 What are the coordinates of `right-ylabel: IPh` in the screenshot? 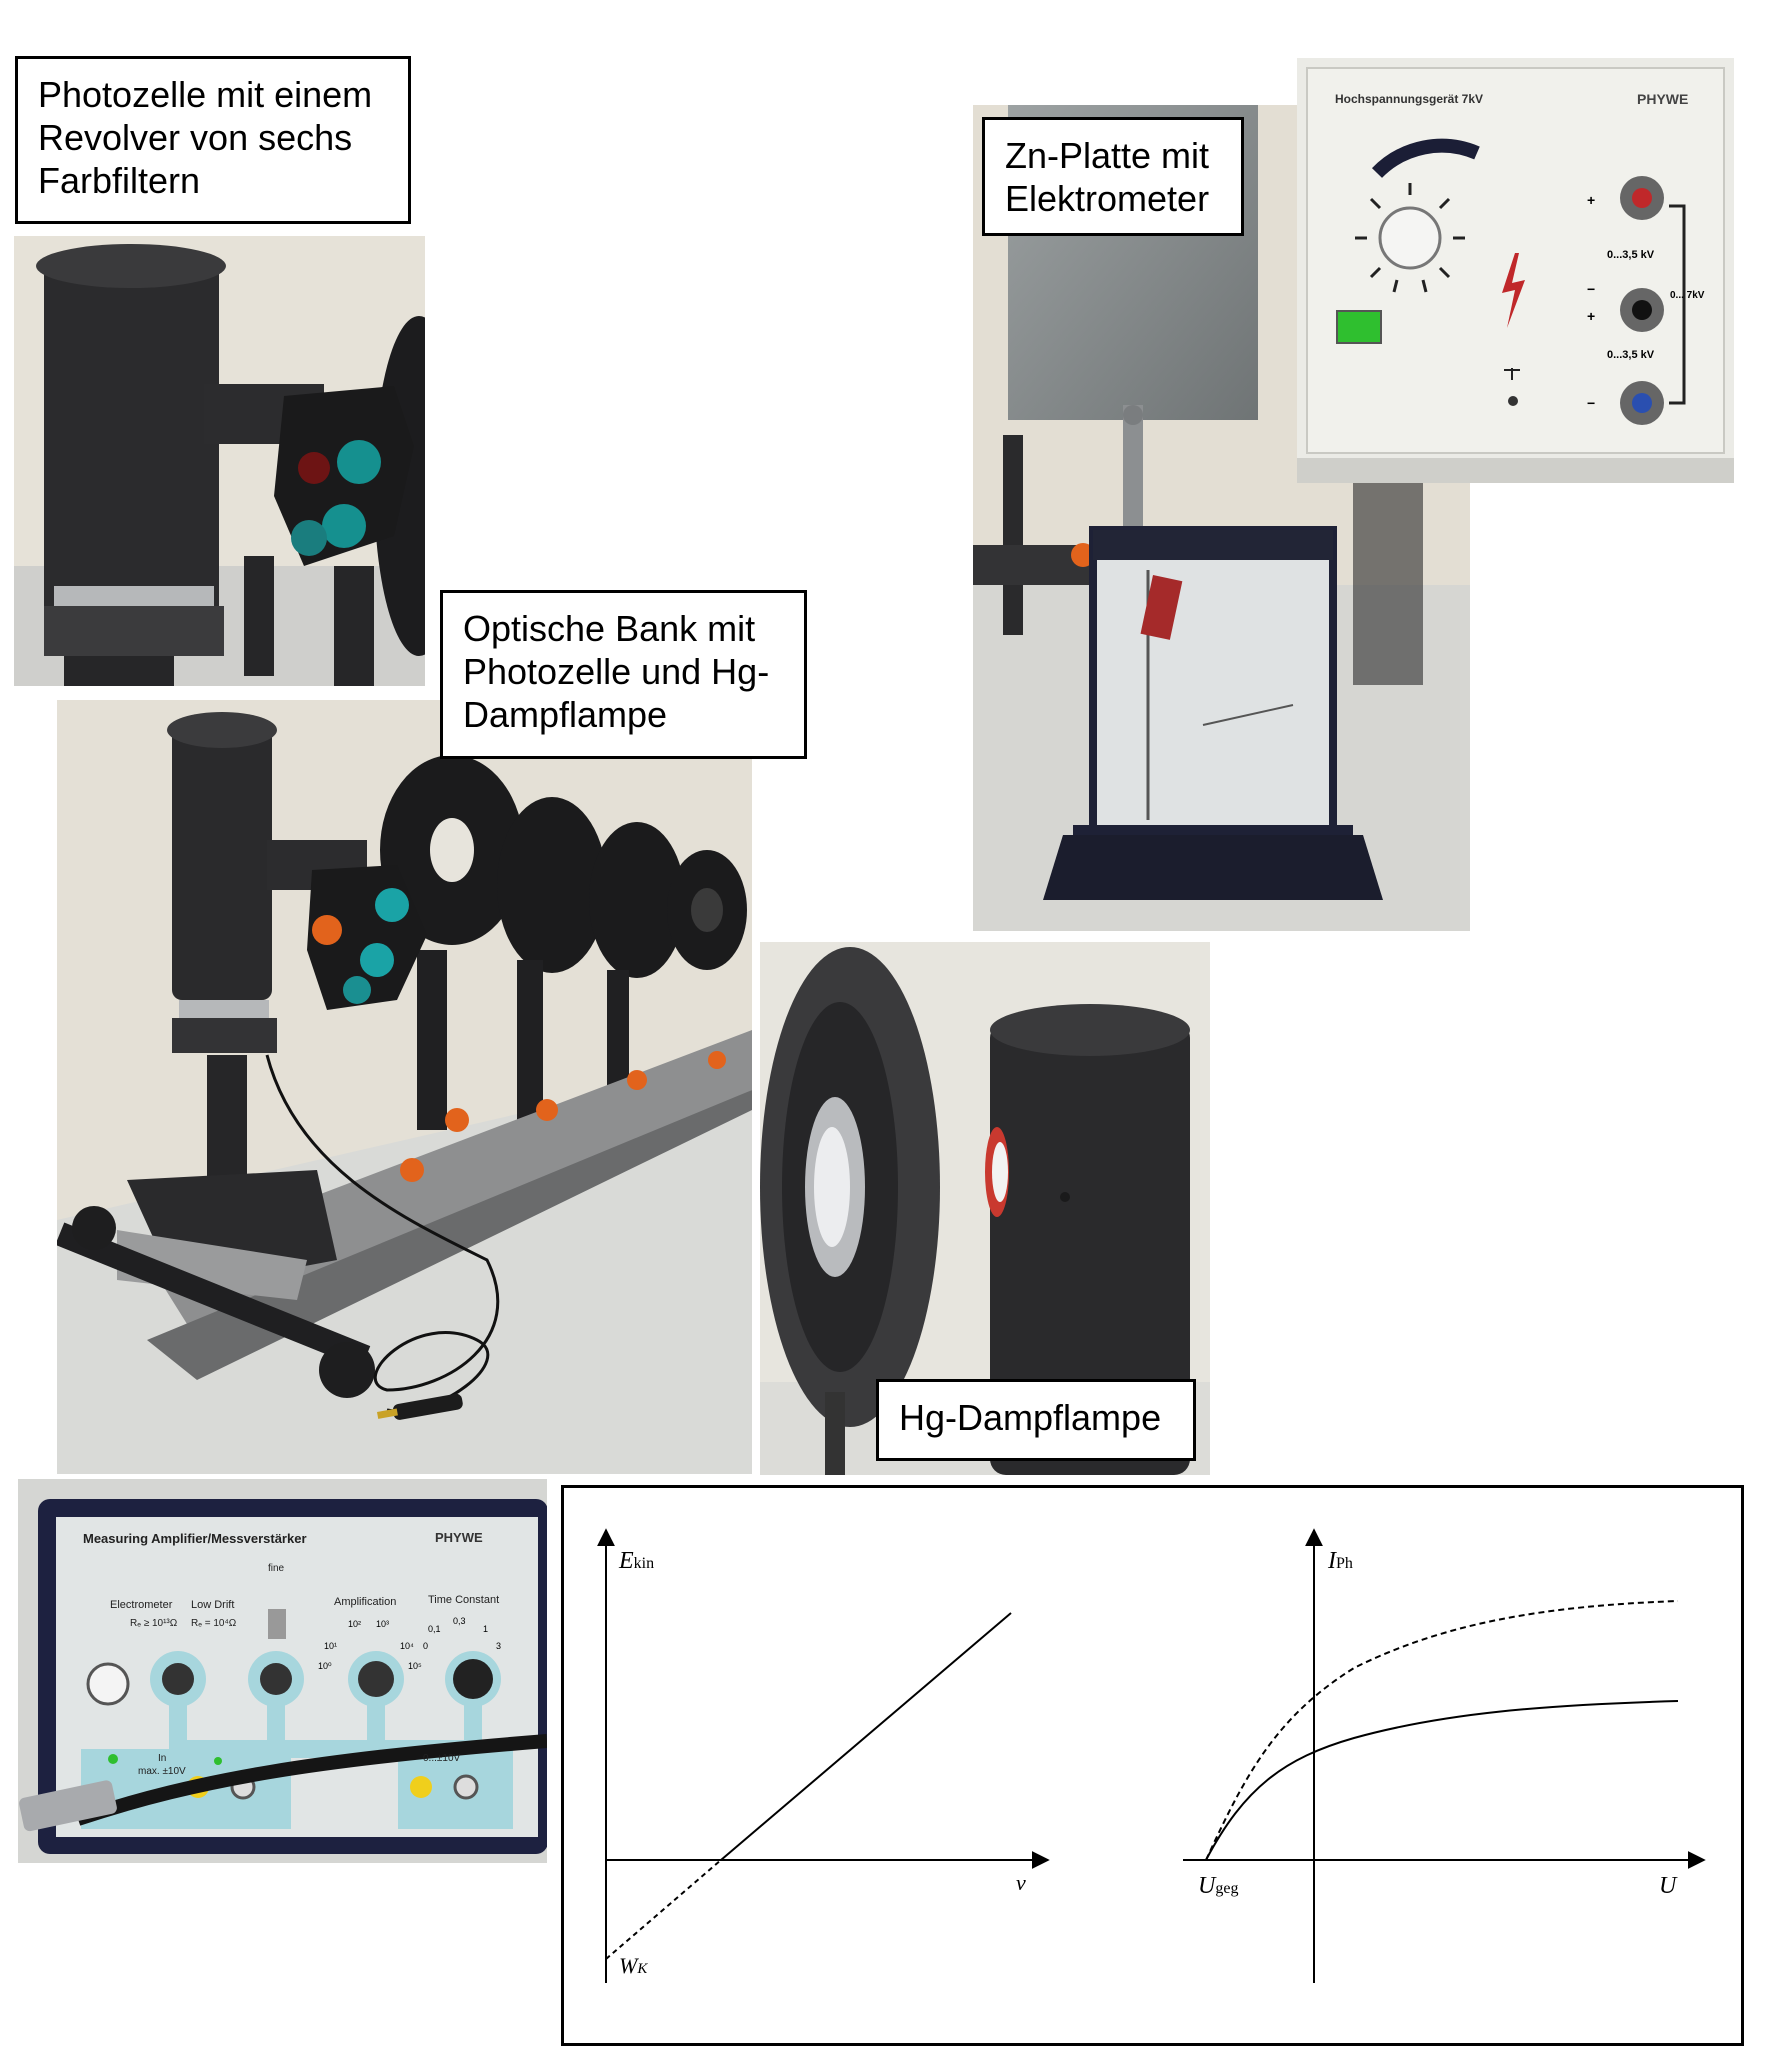 It's located at (1340, 1561).